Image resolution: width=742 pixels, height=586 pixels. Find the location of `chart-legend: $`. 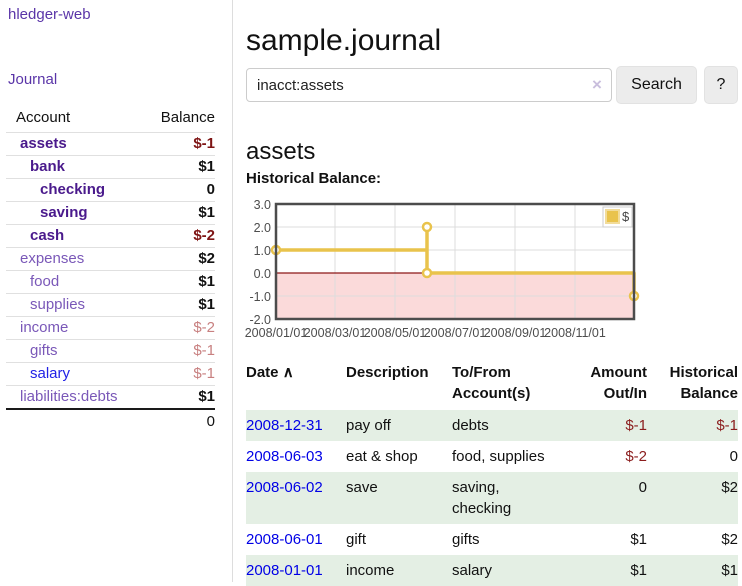

chart-legend: $ is located at coordinates (617, 217).